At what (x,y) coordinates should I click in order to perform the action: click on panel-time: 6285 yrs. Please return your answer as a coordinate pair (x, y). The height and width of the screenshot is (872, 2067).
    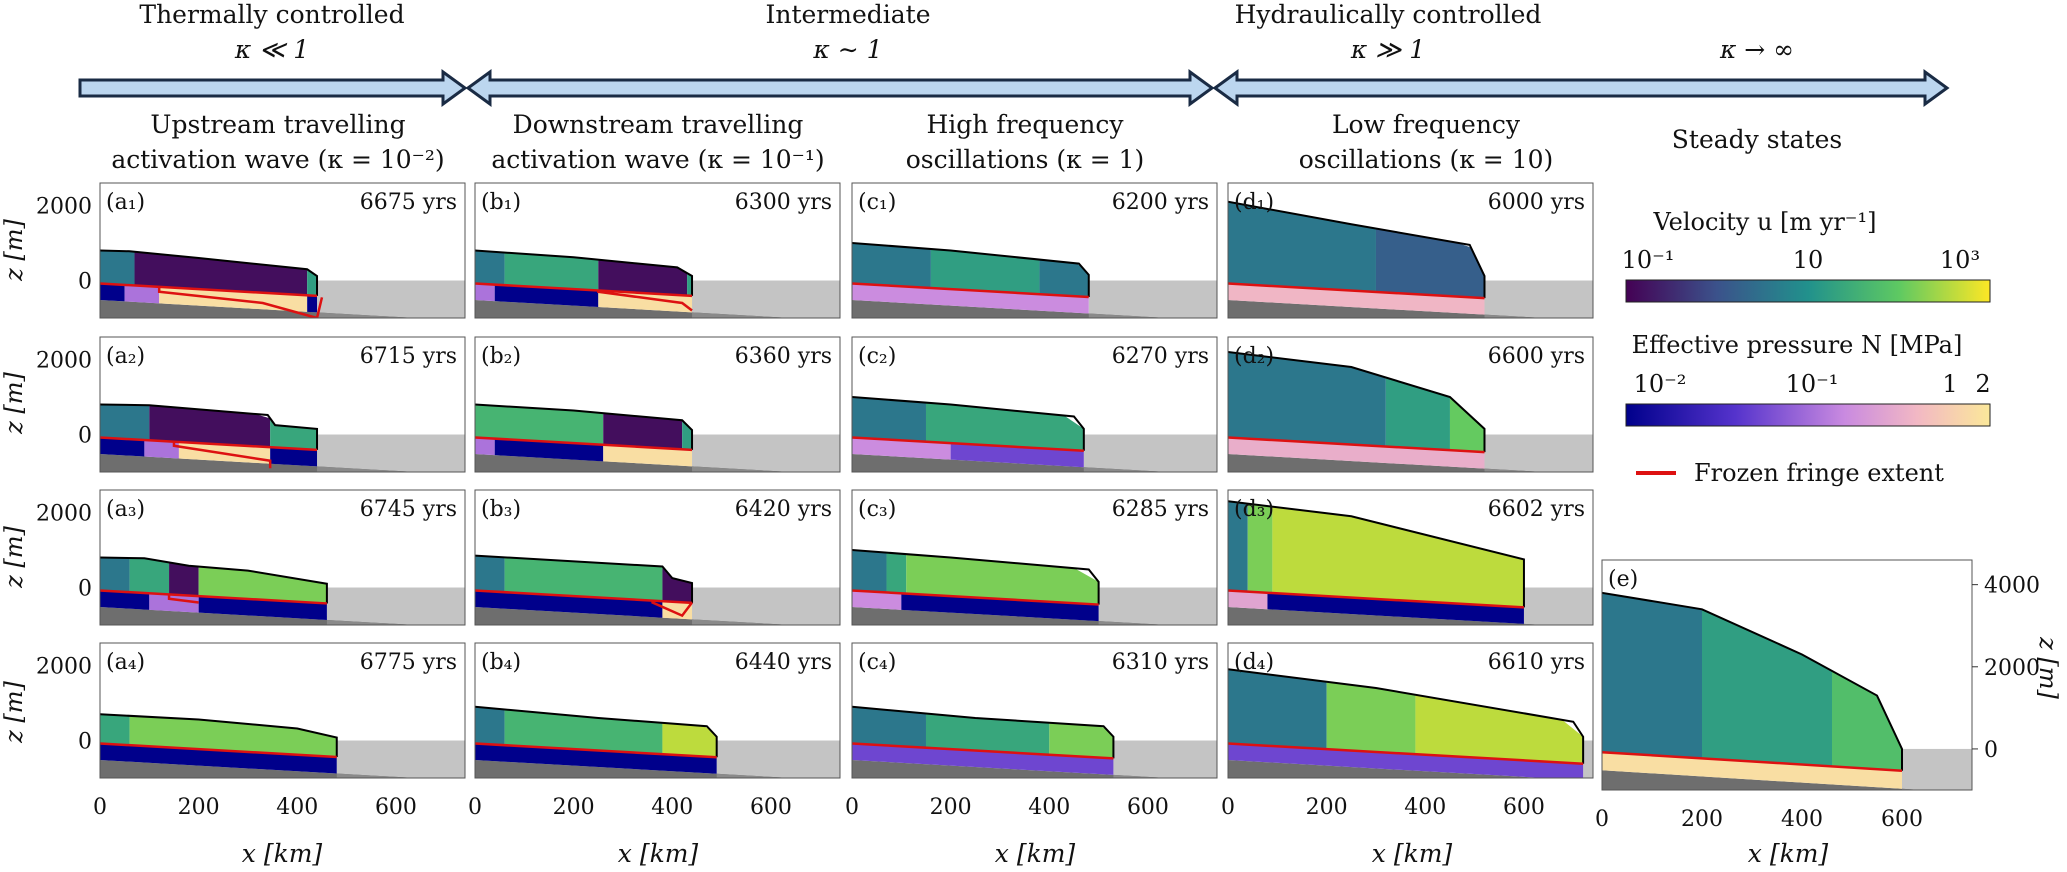
    Looking at the image, I should click on (1160, 509).